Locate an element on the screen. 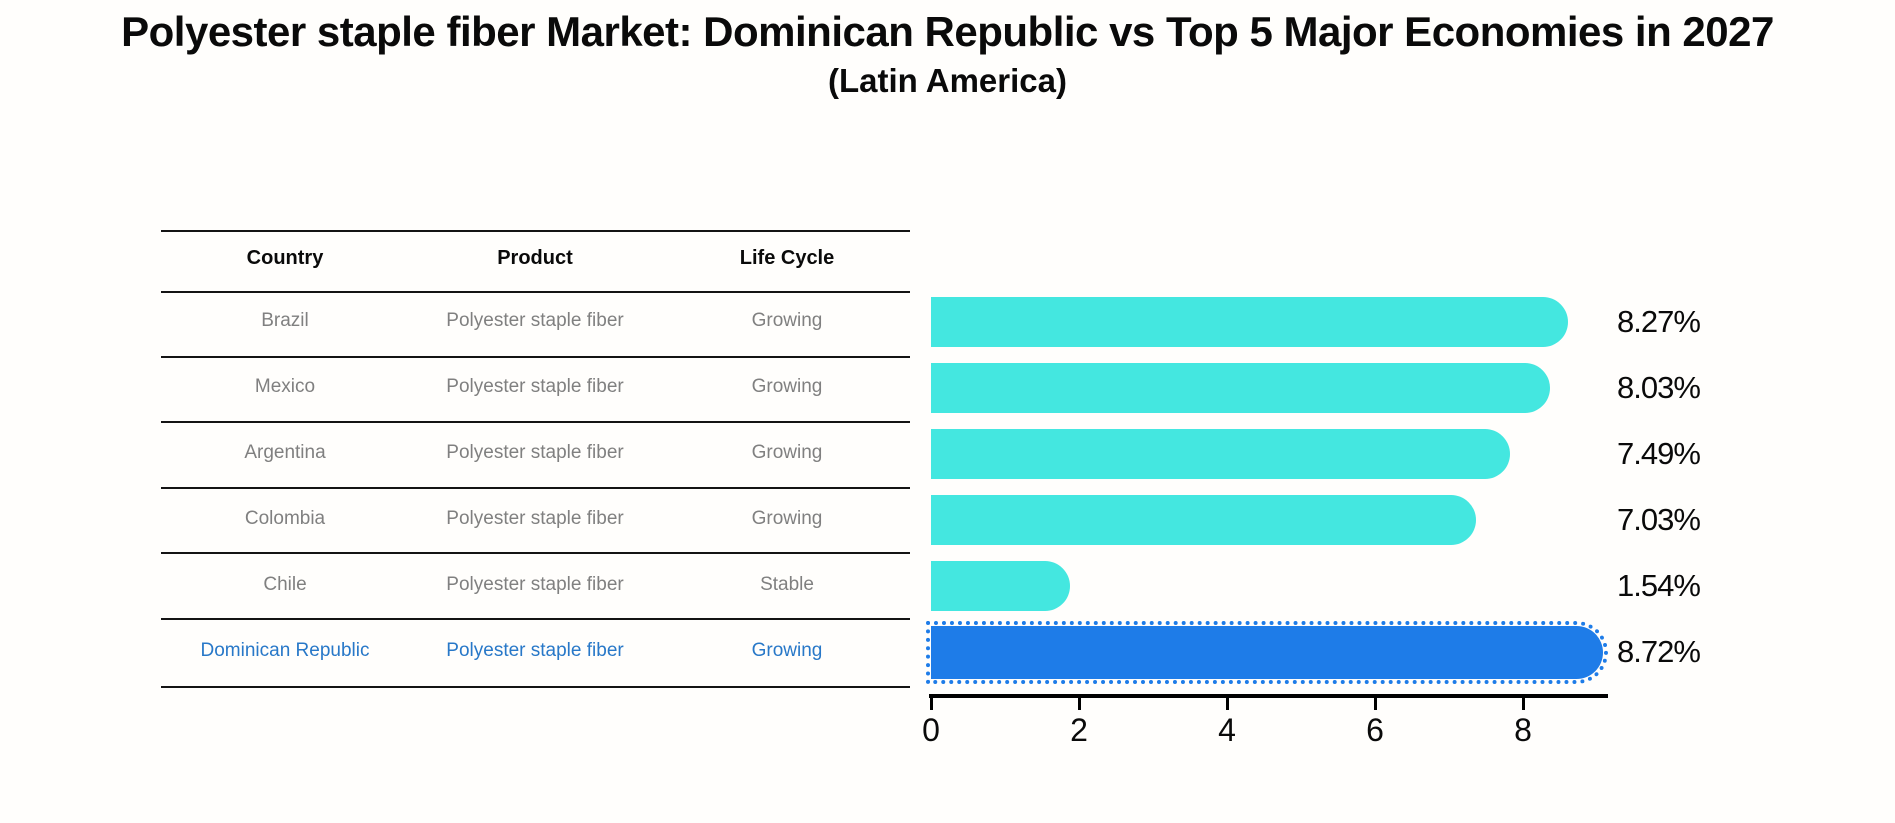 Image resolution: width=1895 pixels, height=823 pixels. table-header-country: Country is located at coordinates (285, 258).